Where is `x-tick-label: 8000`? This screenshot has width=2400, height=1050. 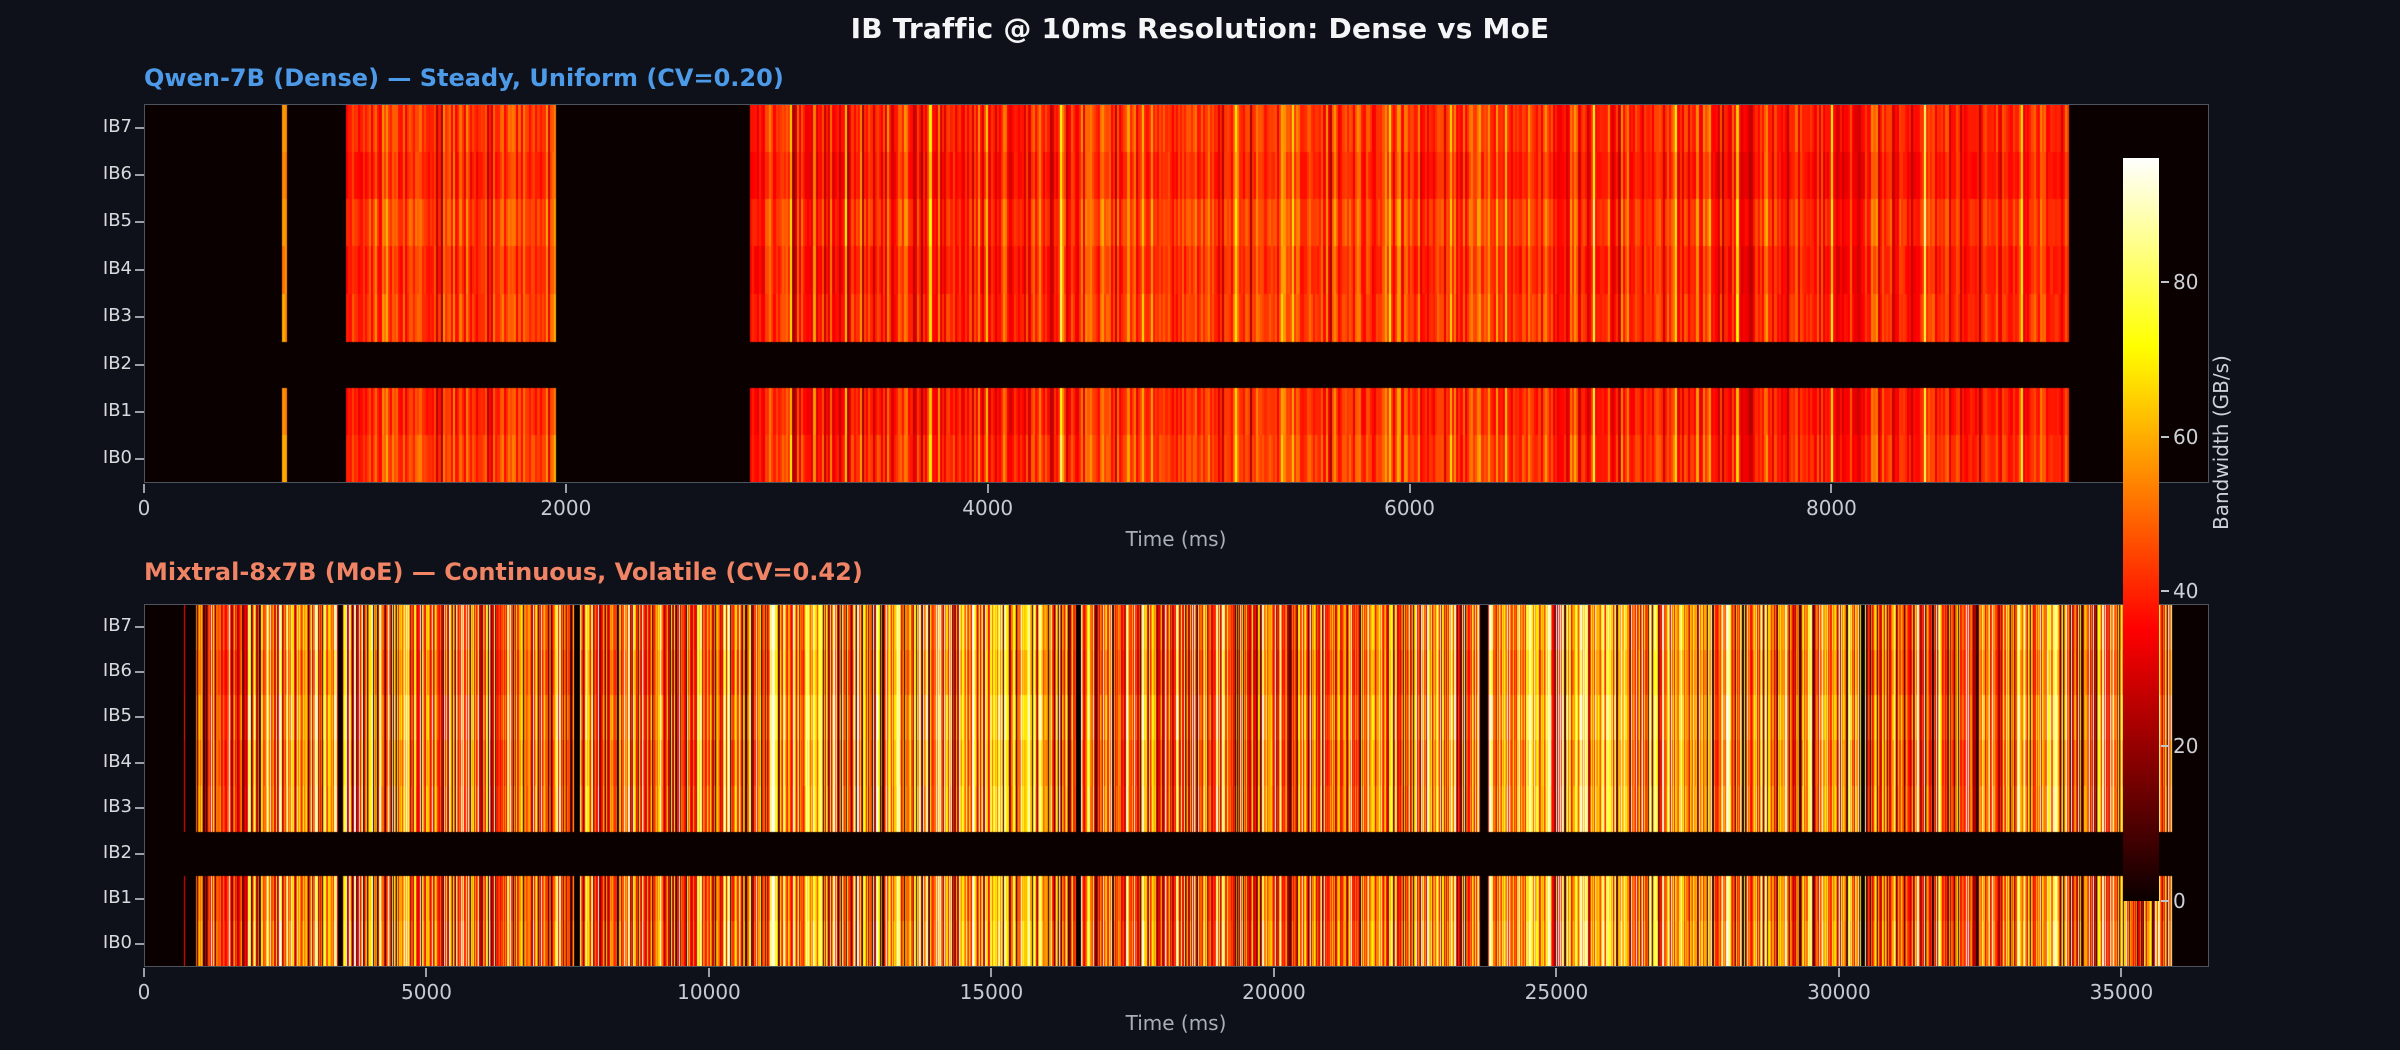 x-tick-label: 8000 is located at coordinates (1831, 508).